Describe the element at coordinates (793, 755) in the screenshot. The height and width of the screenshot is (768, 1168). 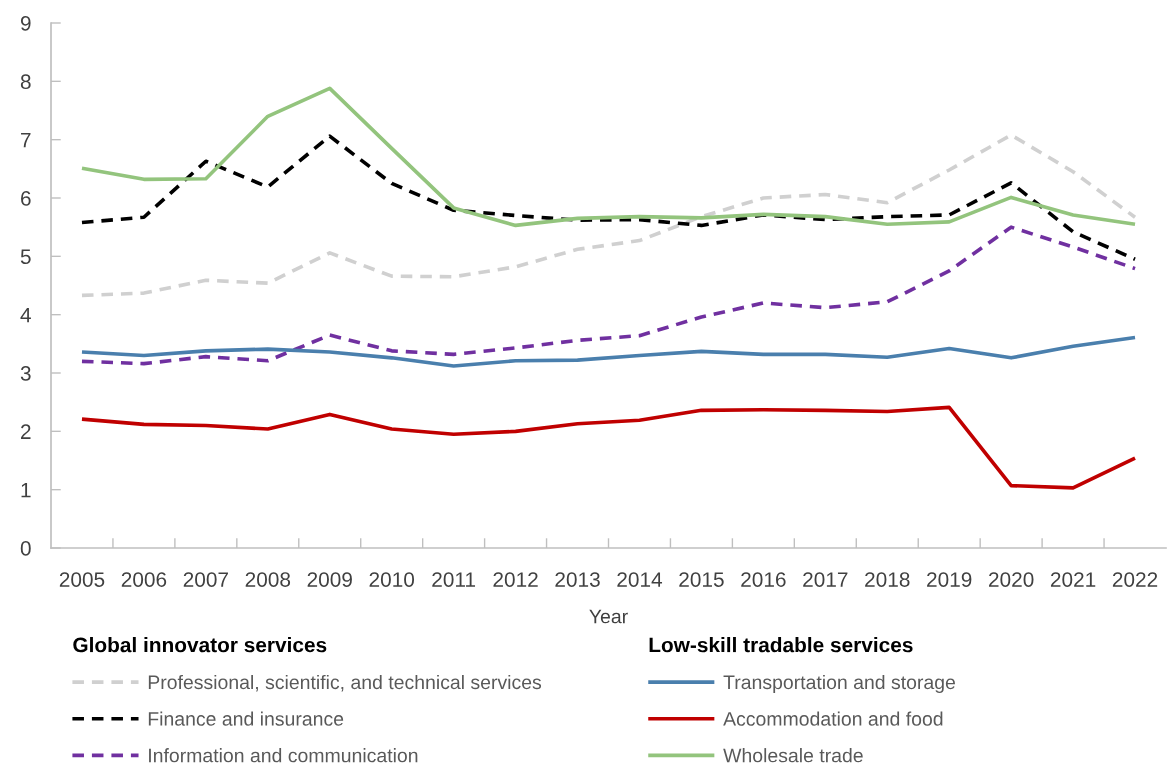
I see `legend-label: Wholesale trade` at that location.